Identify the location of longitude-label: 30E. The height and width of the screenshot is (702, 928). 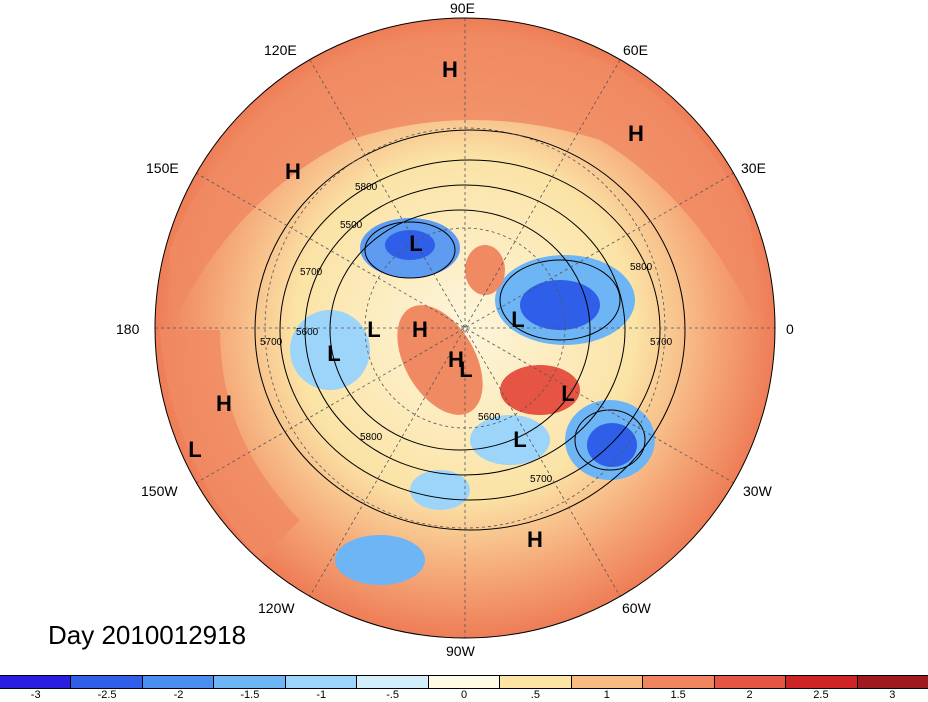
(753, 168).